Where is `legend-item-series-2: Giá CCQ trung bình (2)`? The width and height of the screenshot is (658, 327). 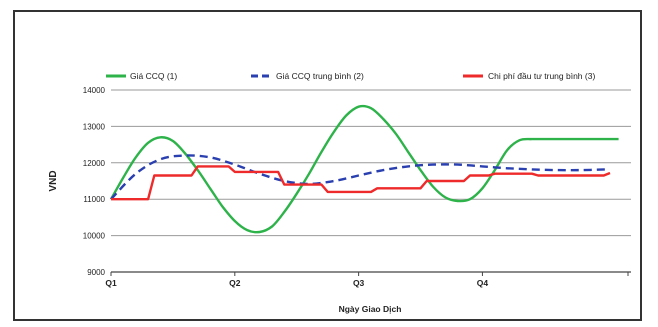 legend-item-series-2: Giá CCQ trung bình (2) is located at coordinates (307, 76).